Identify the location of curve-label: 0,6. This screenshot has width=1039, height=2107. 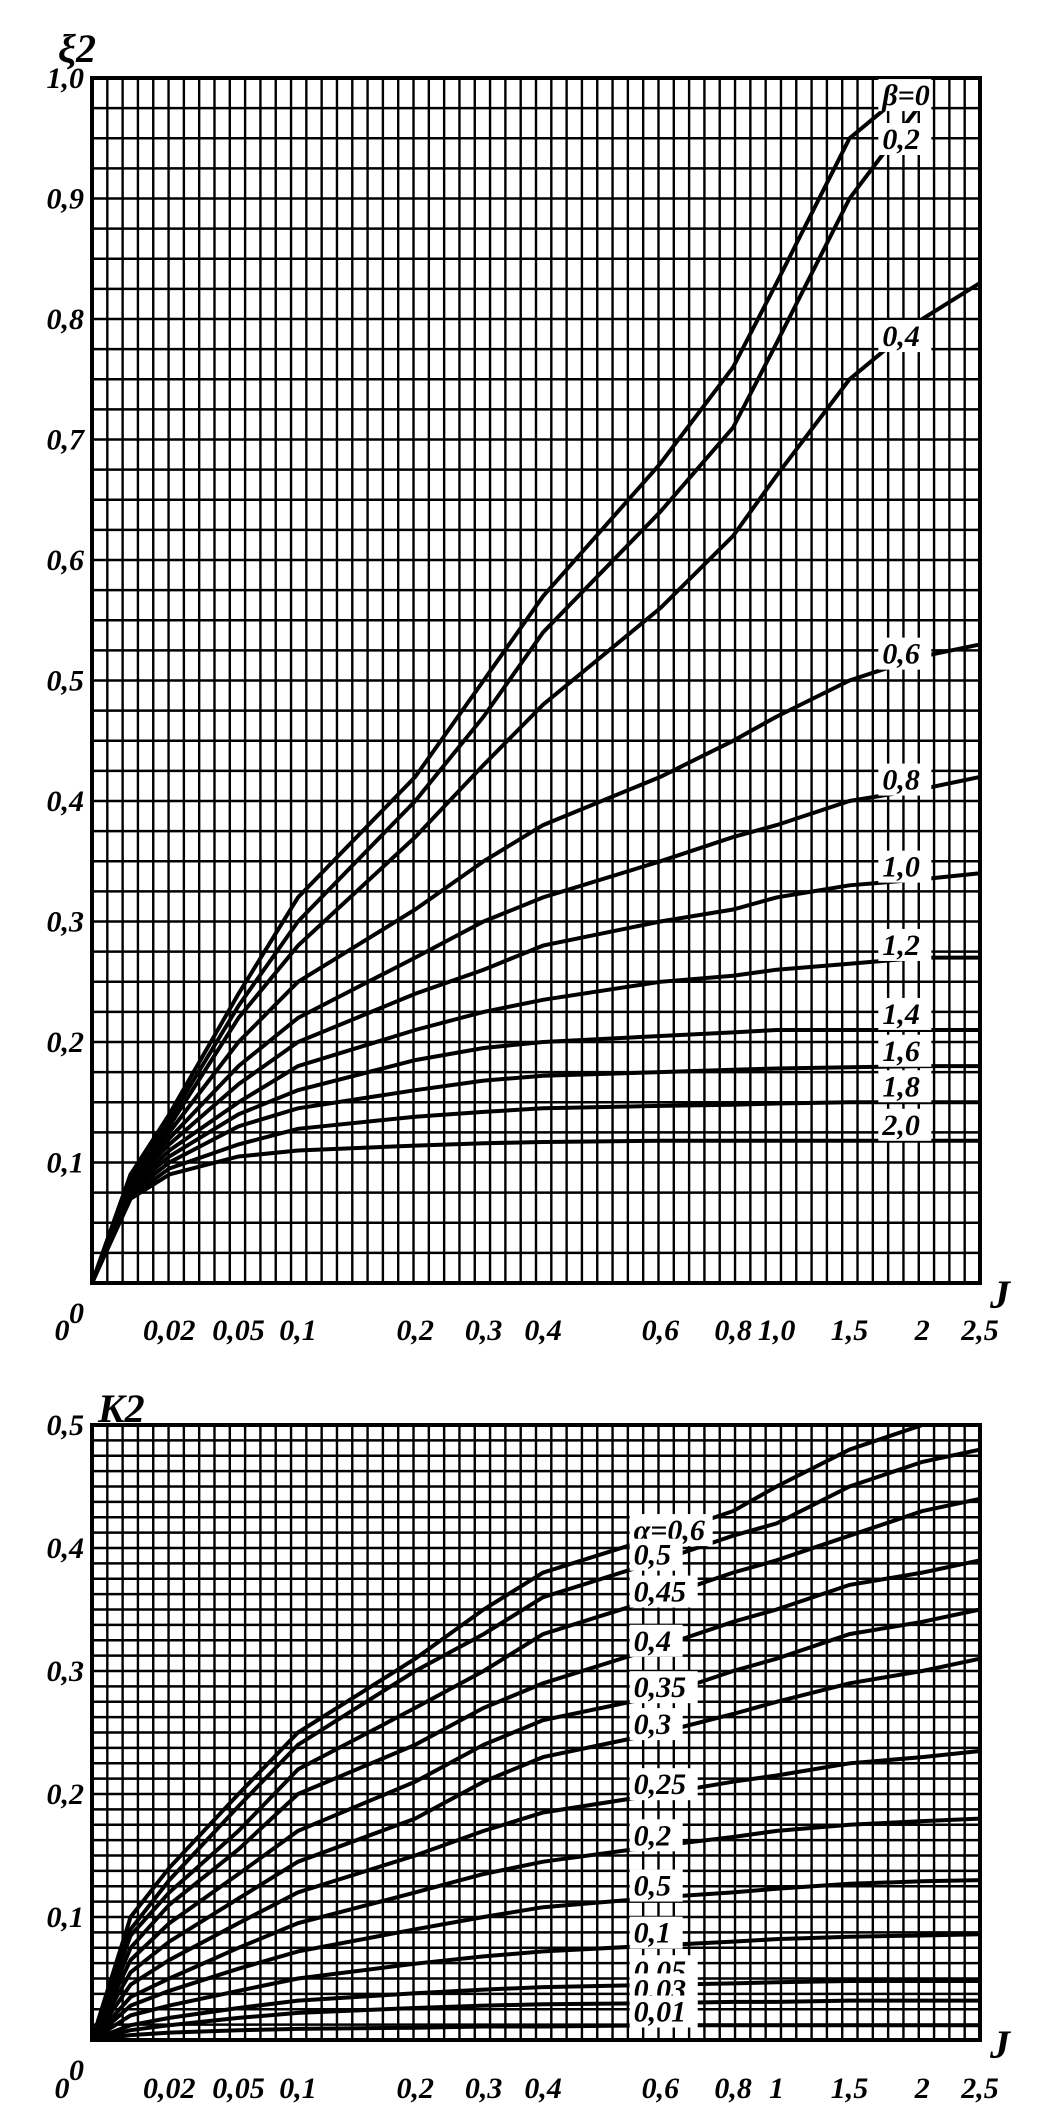
(901, 654).